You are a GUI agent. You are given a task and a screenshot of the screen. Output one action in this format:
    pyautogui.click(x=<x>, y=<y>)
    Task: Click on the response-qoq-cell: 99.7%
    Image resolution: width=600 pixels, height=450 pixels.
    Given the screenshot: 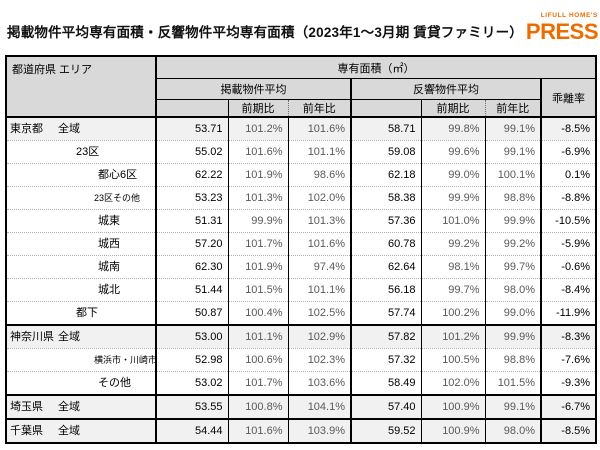 What is the action you would take?
    pyautogui.click(x=452, y=290)
    